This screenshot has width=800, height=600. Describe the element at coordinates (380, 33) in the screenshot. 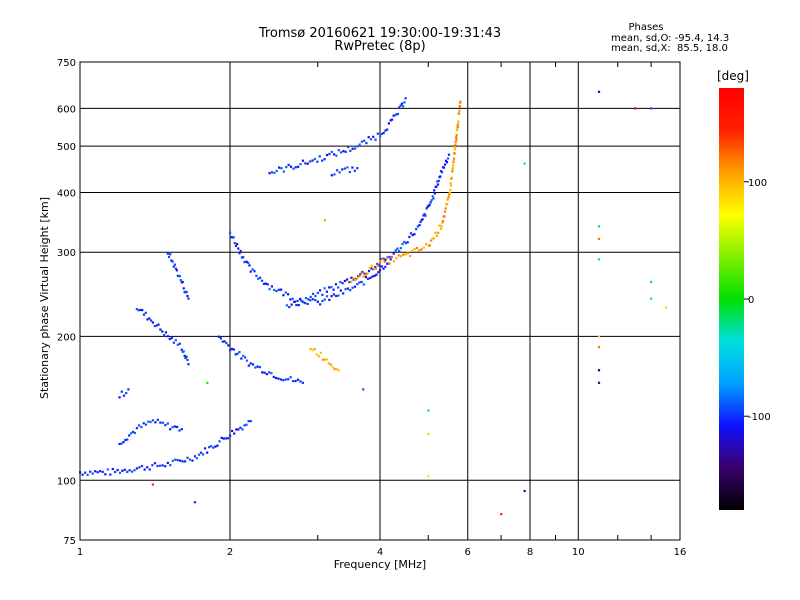

I see `chart-title: Tromsø 20160621 19:30:00-19:31:43` at that location.